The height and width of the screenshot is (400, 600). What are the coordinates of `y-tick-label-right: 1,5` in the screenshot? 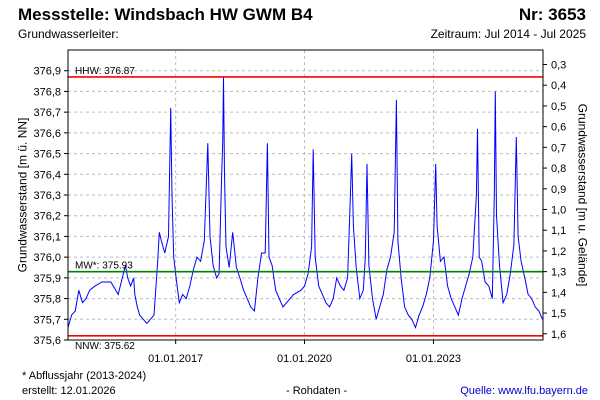 It's located at (558, 314).